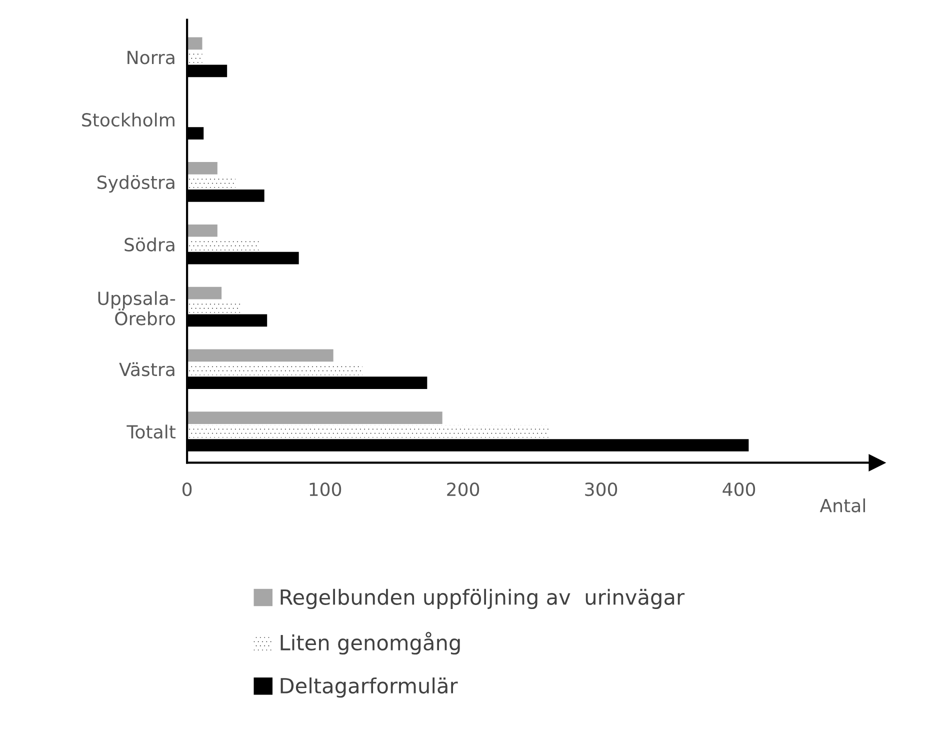  I want to click on y-tick-label: Stockholm, so click(128, 119).